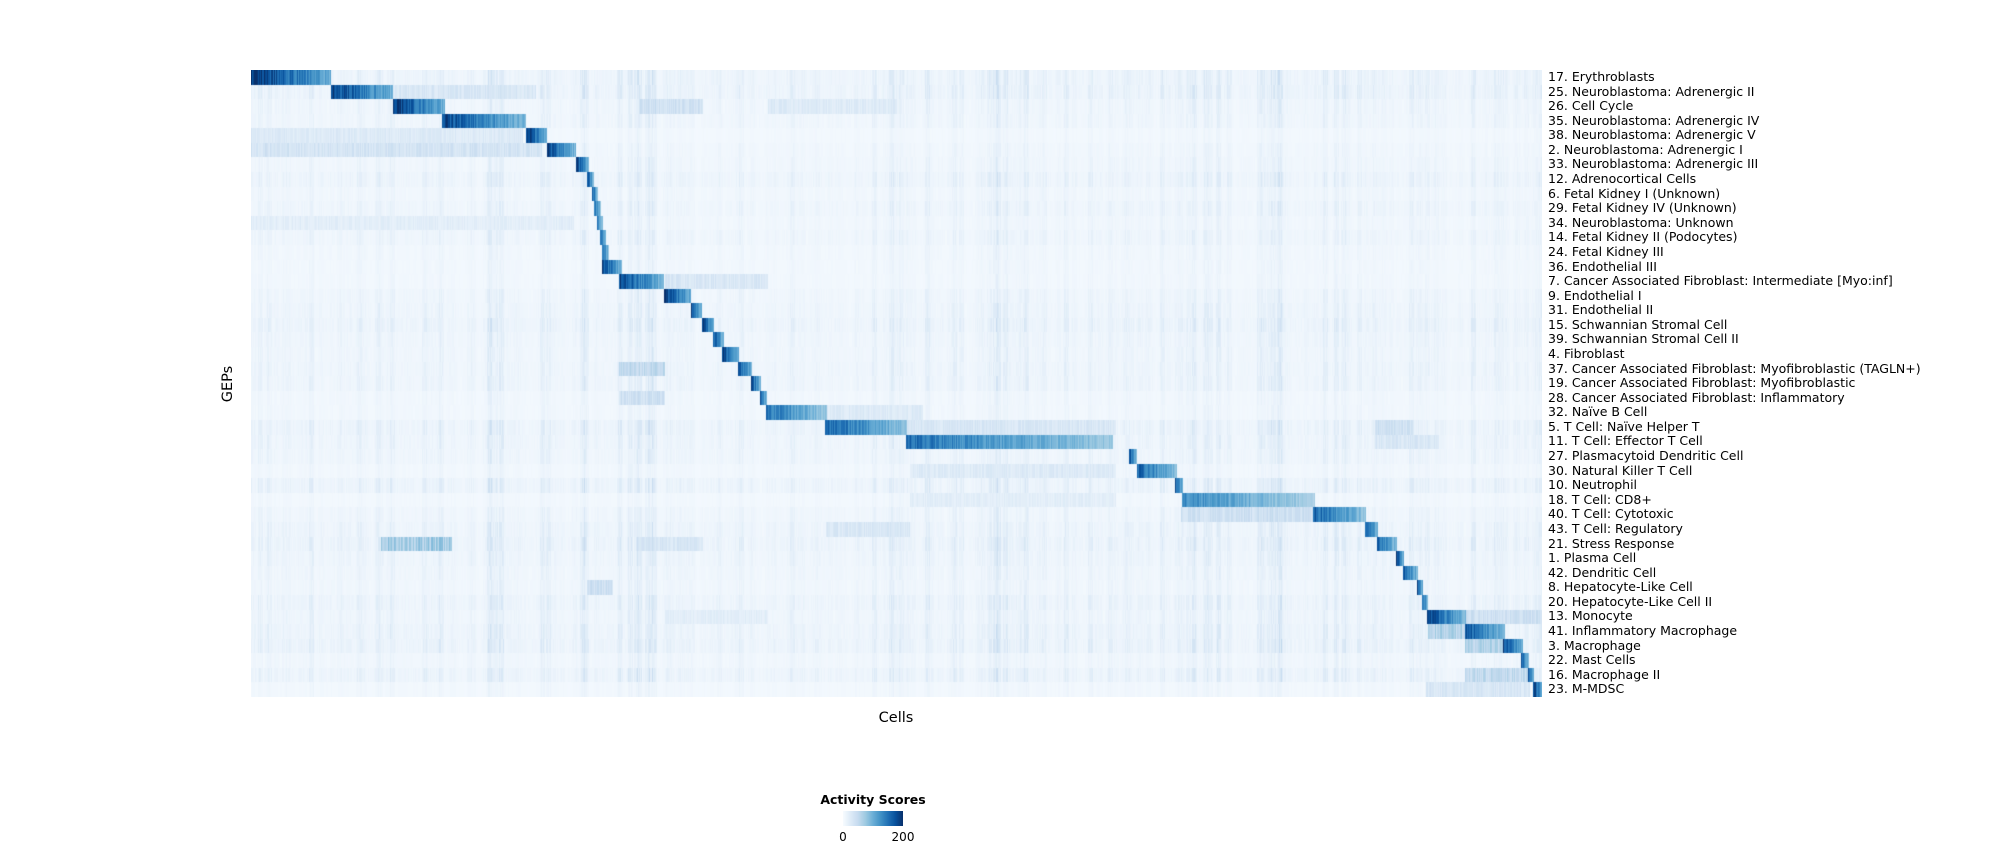  Describe the element at coordinates (896, 718) in the screenshot. I see `x-axis-label: Cells` at that location.